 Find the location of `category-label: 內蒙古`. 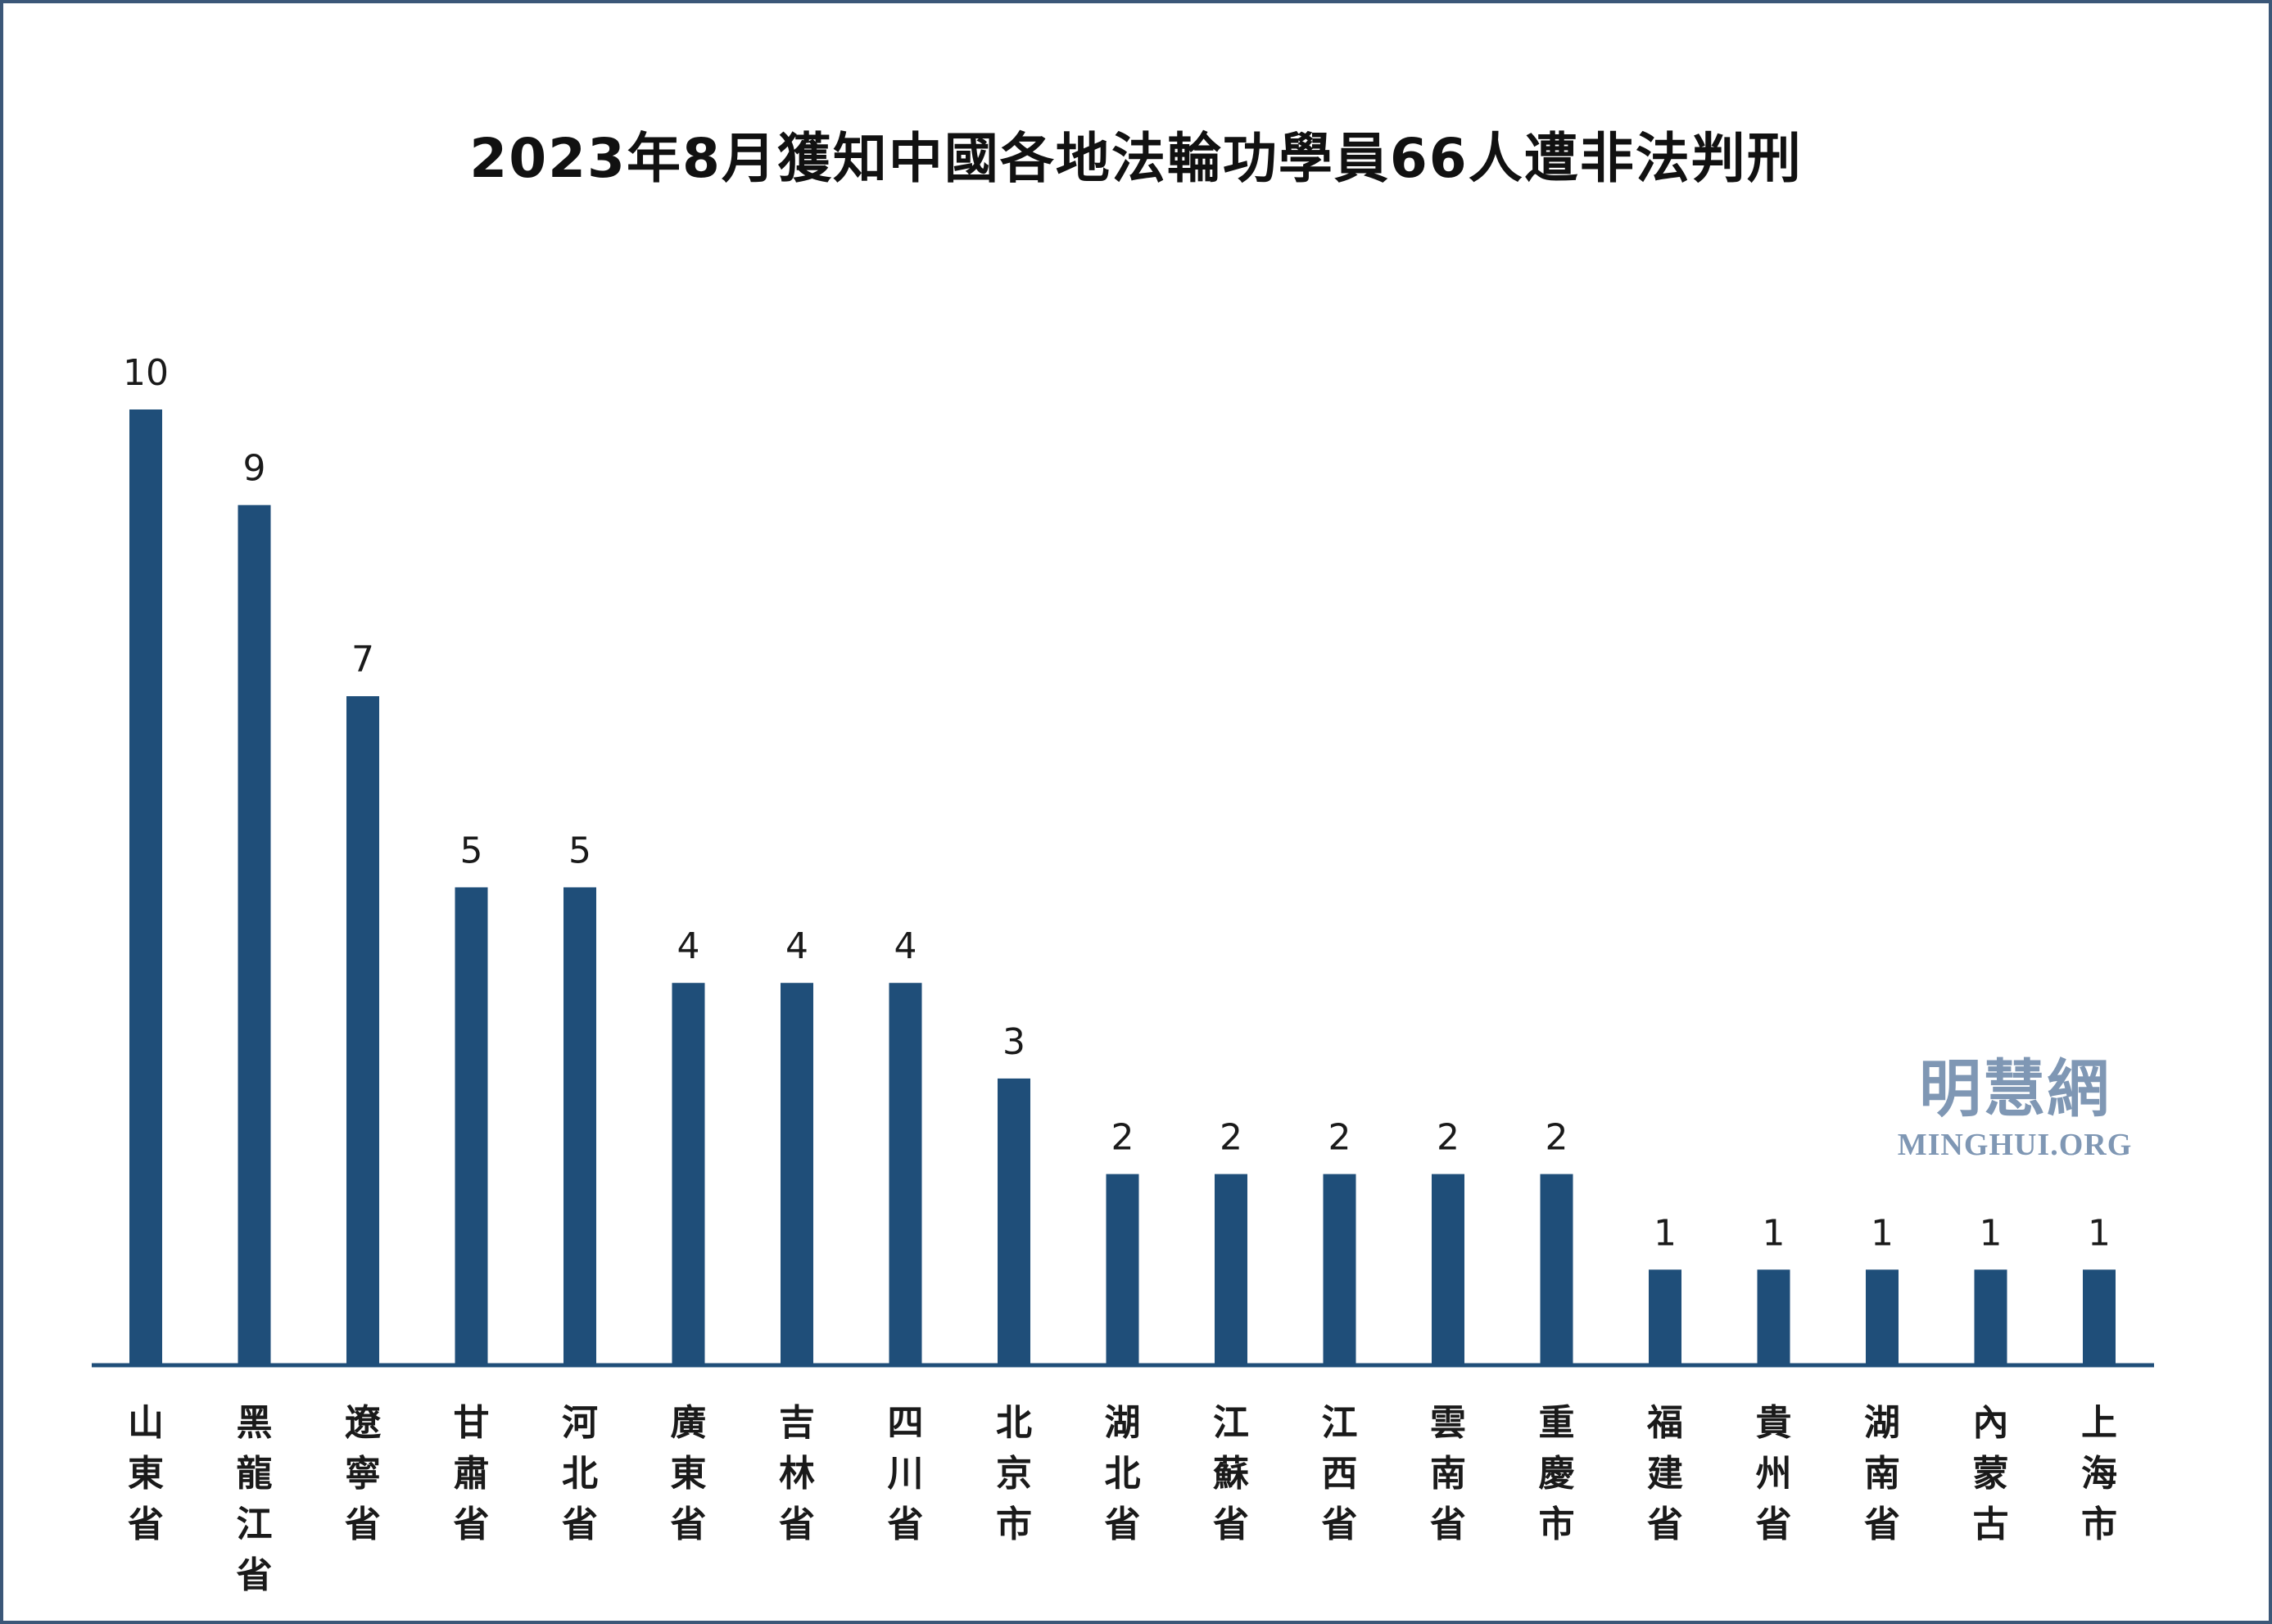

category-label: 內蒙古 is located at coordinates (1991, 1474).